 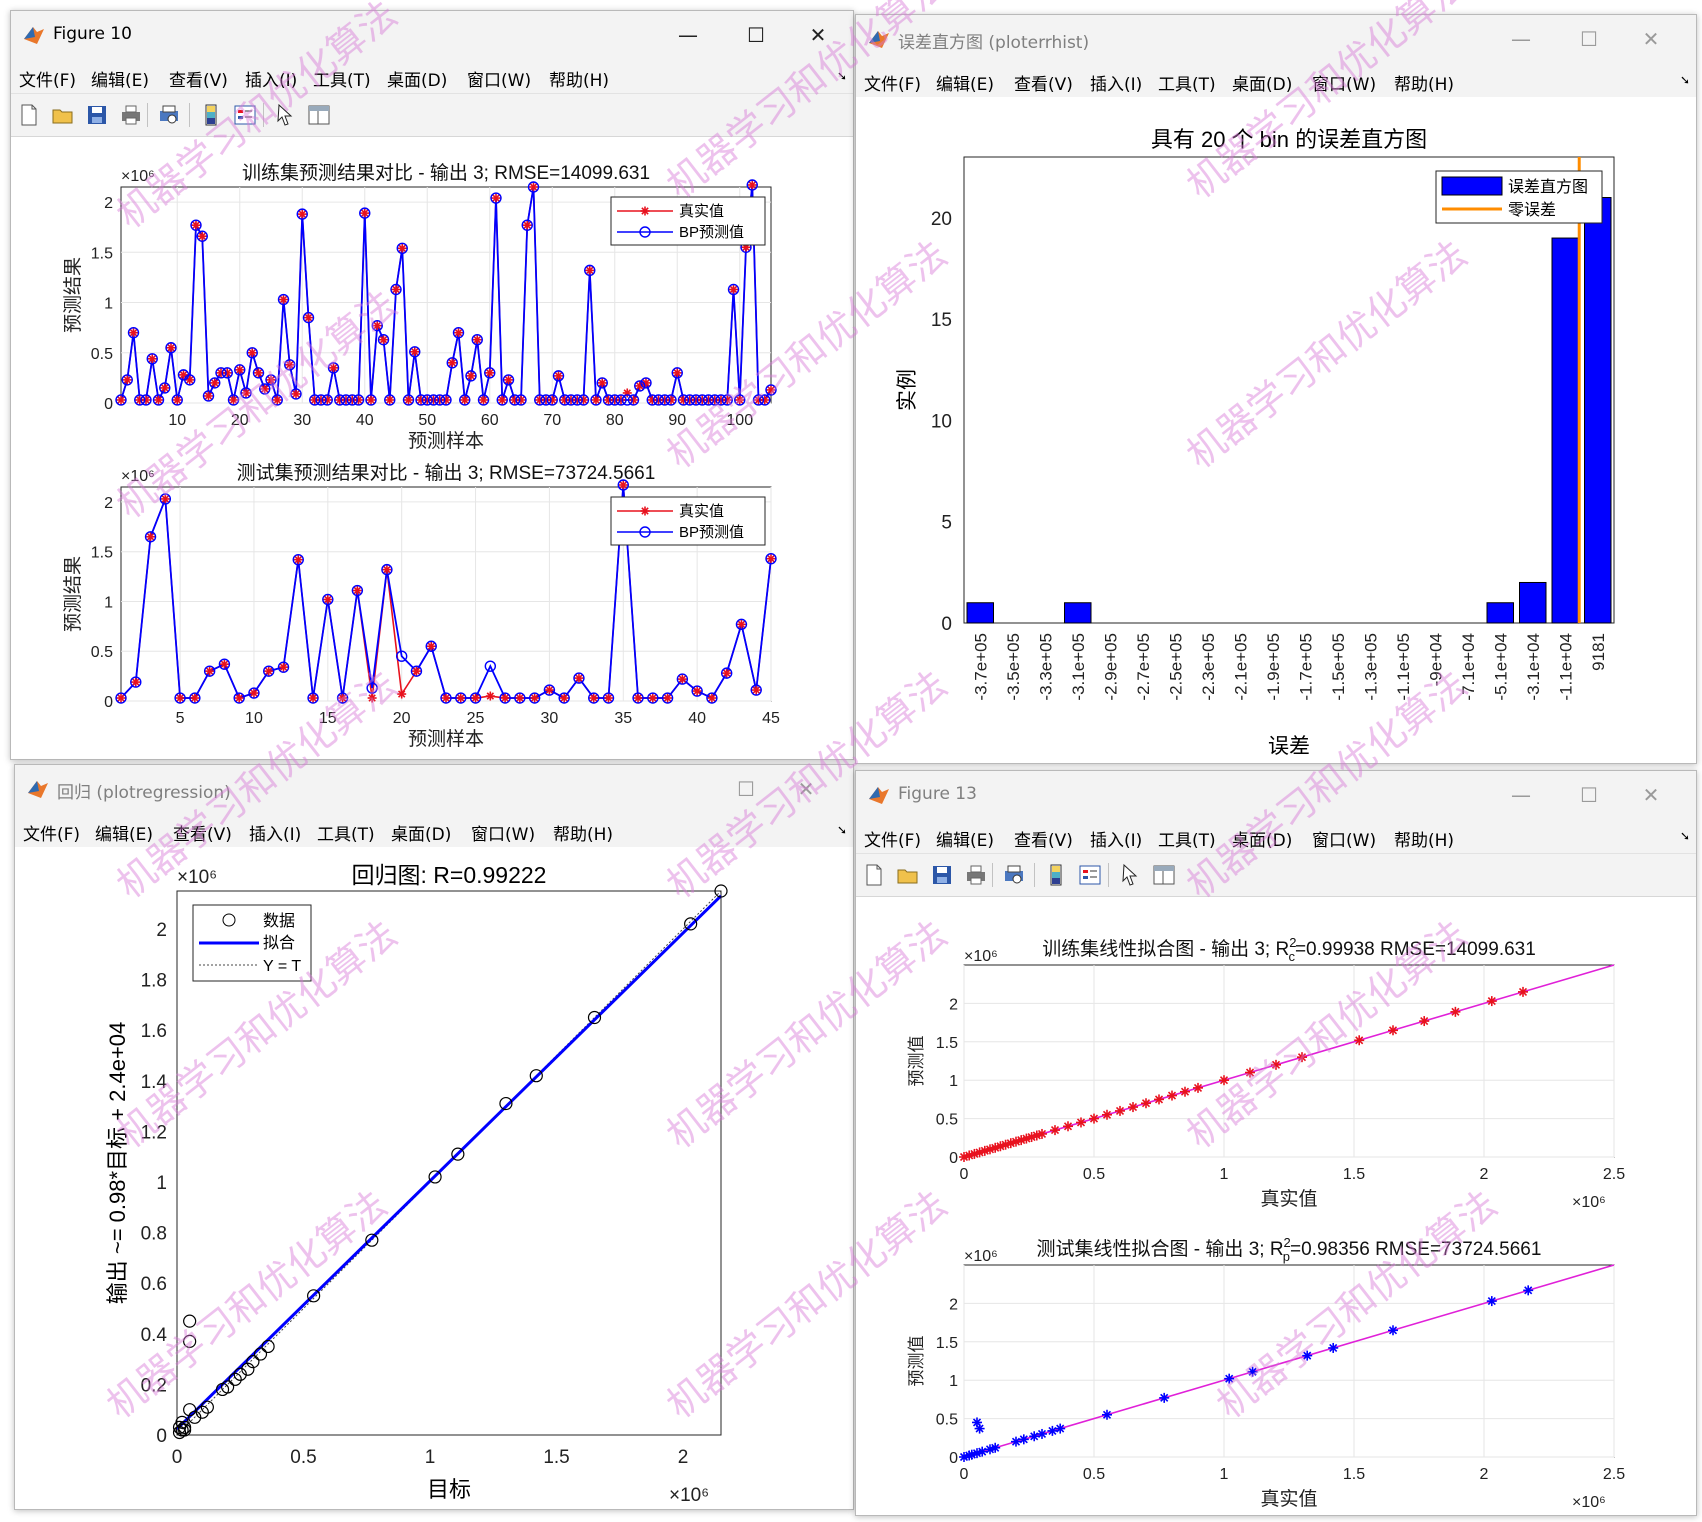 I want to click on regr-ylabel: 输出 ~= 0.98*目标 + 2.4e+04, so click(x=117, y=1163).